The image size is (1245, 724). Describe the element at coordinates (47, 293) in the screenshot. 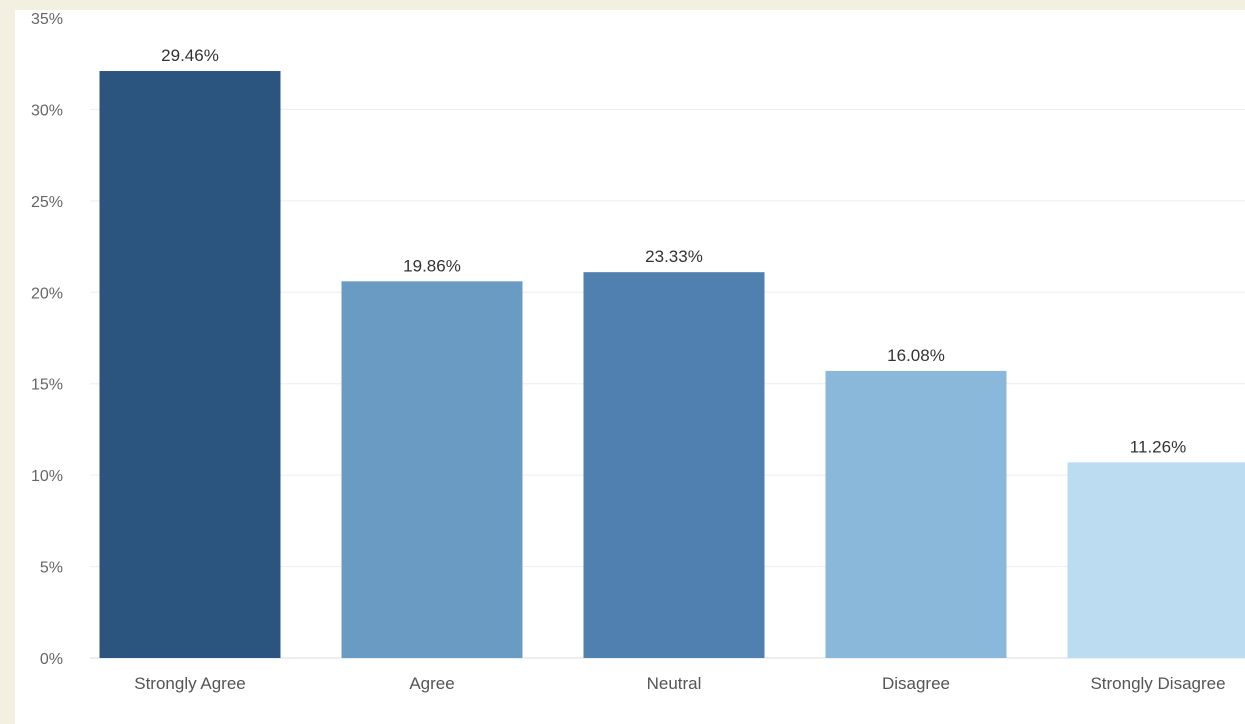

I see `y-tick-label: 20%` at that location.